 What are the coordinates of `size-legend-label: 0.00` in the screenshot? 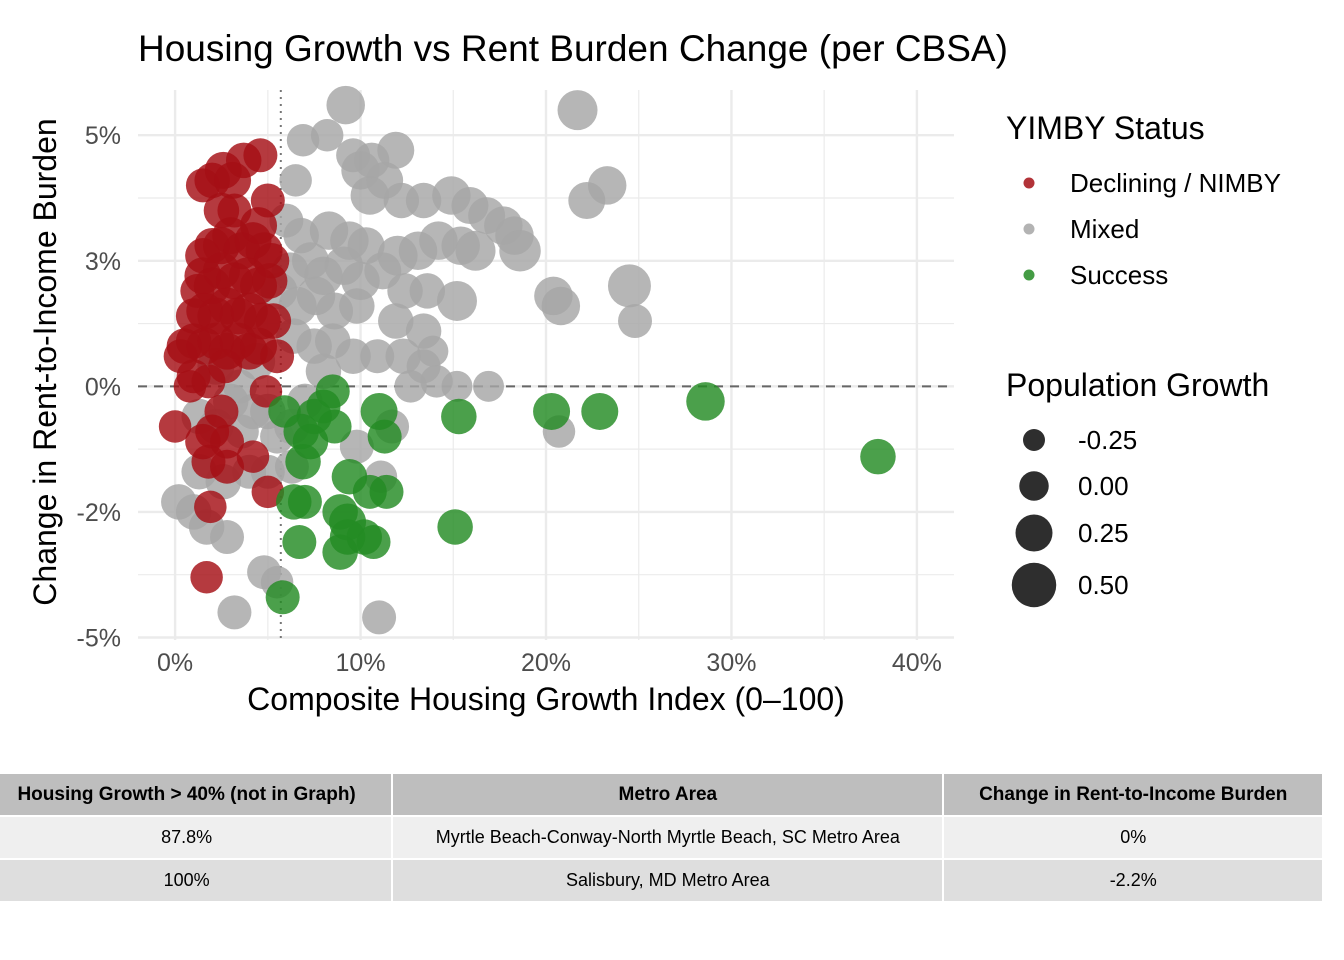 It's located at (1103, 486).